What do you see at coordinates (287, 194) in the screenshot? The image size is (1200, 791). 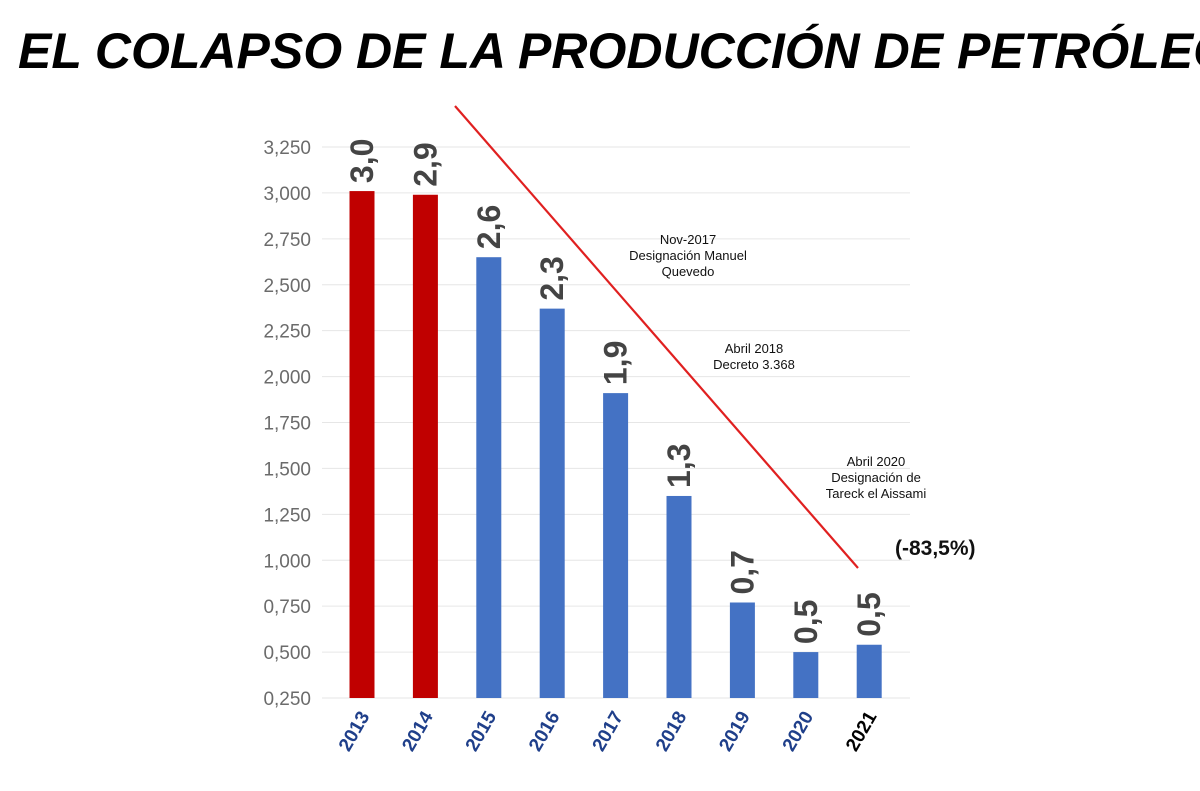 I see `y-tick-label: 3,000` at bounding box center [287, 194].